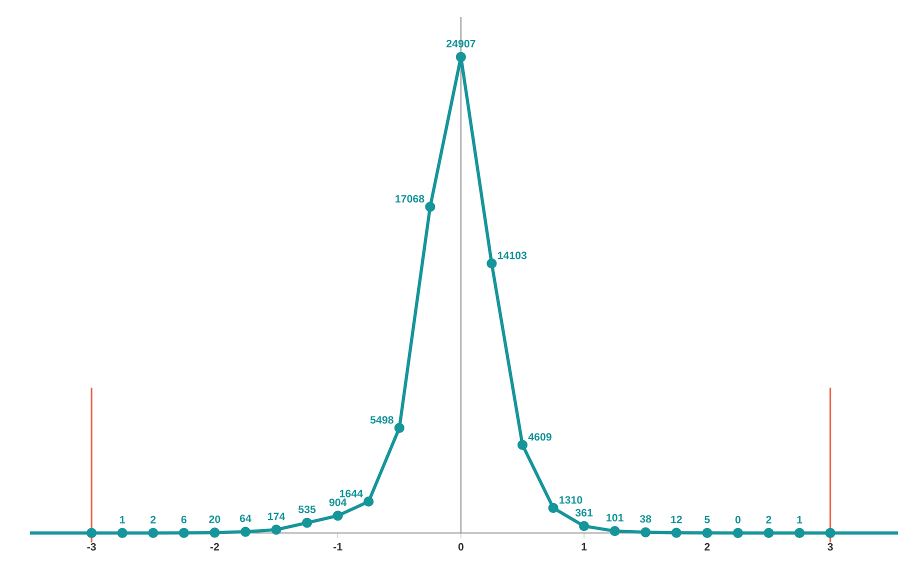  What do you see at coordinates (351, 494) in the screenshot?
I see `data-label: 1644` at bounding box center [351, 494].